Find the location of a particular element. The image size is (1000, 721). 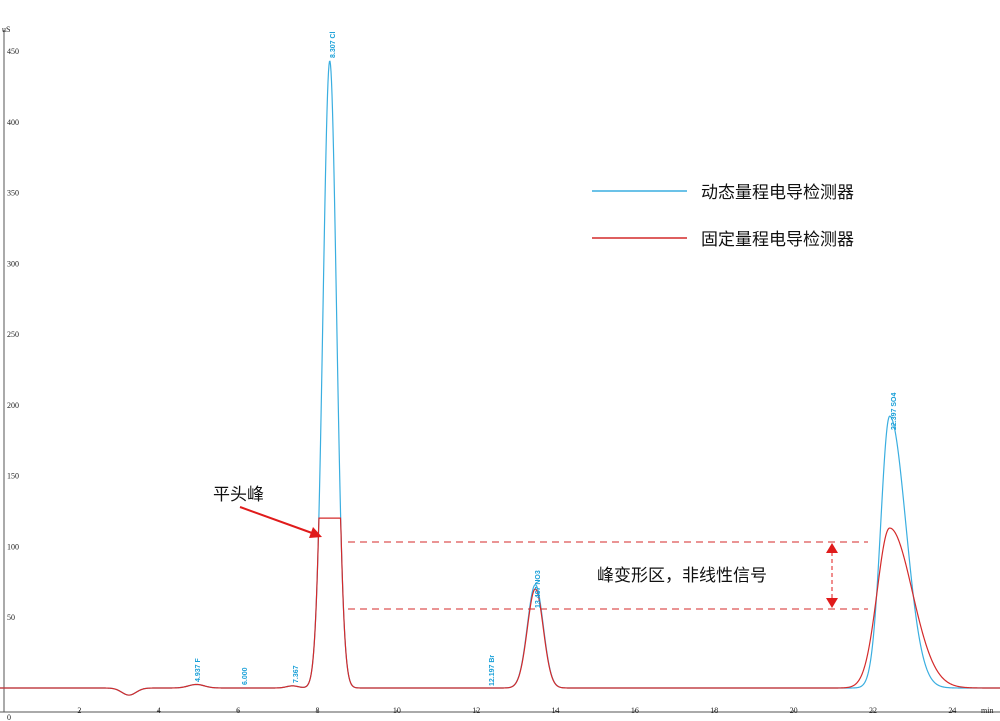

peak-label: 4.937 F is located at coordinates (198, 670).